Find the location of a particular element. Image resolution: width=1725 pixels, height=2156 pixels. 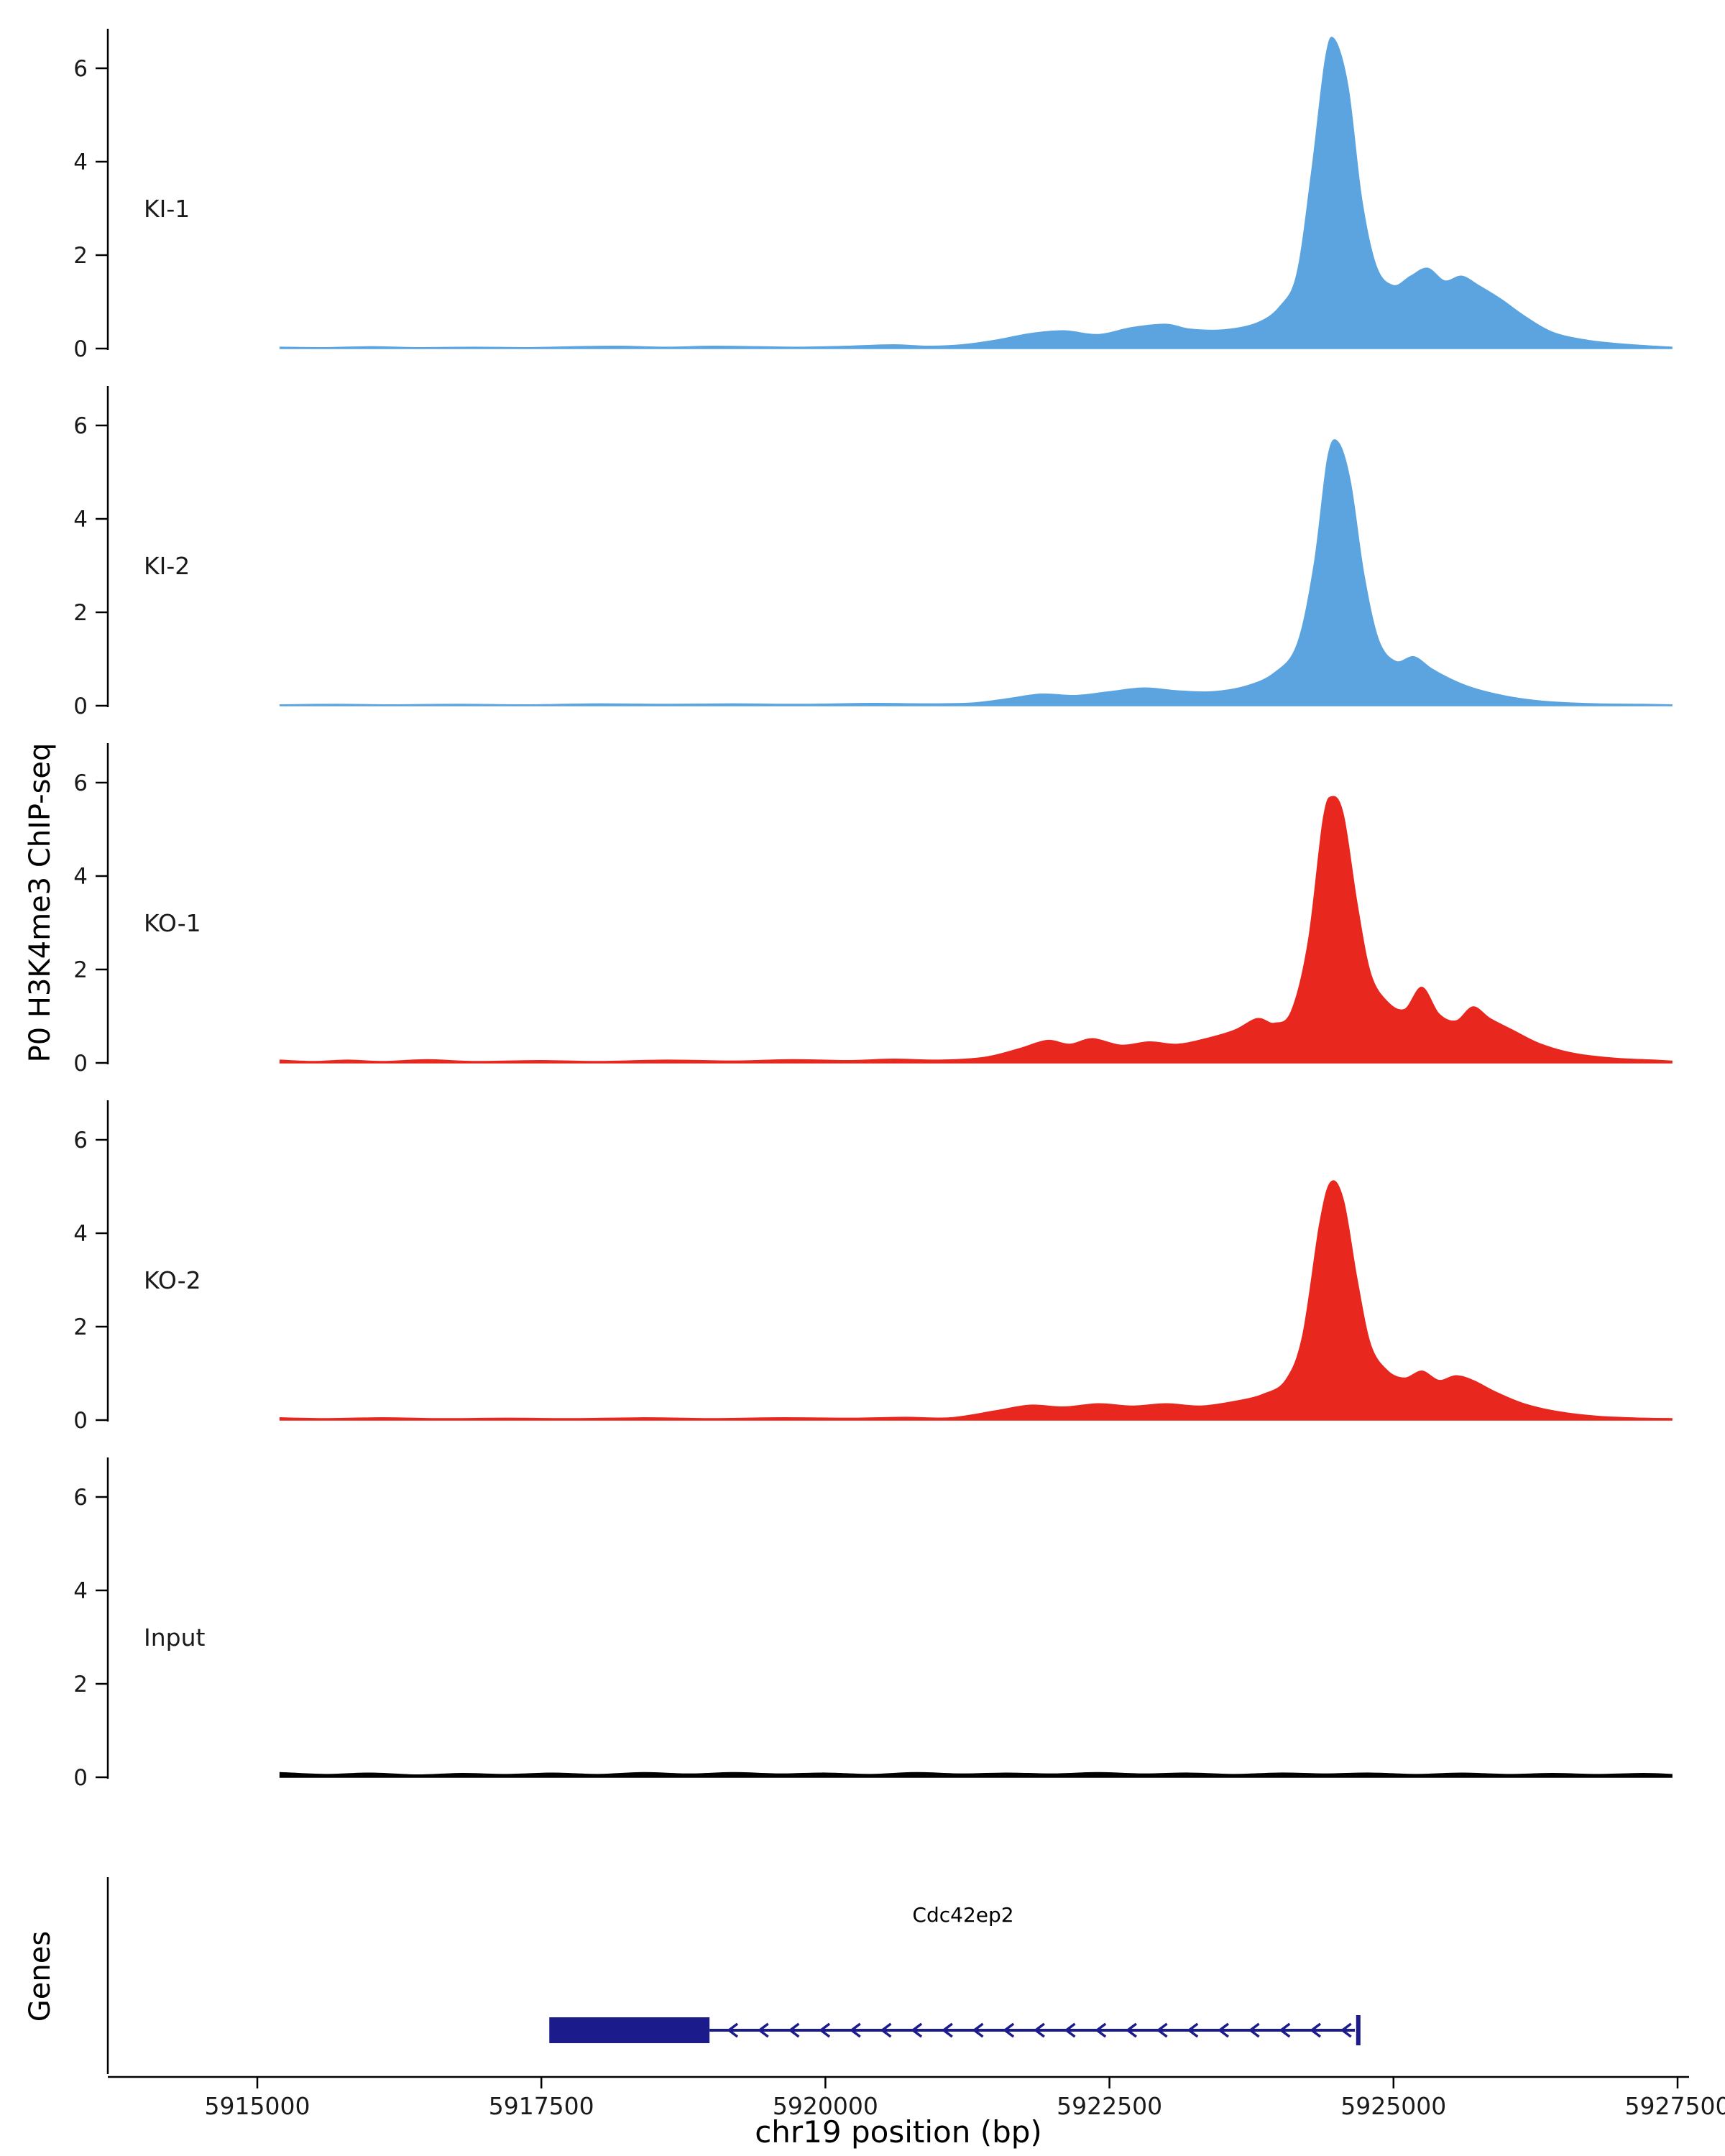

y-tick-label-Input-6: 6 is located at coordinates (80, 1498).